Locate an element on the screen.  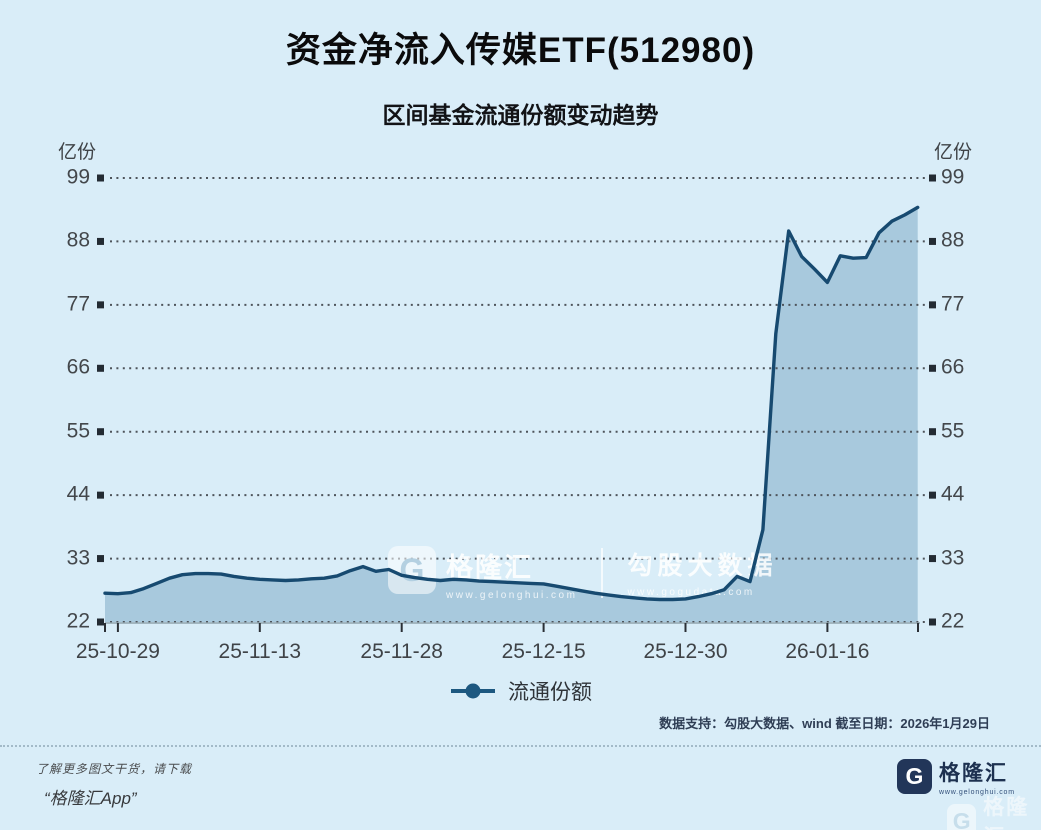
watermark-partner-url: www.gogudata.com is located at coordinates (691, 592).